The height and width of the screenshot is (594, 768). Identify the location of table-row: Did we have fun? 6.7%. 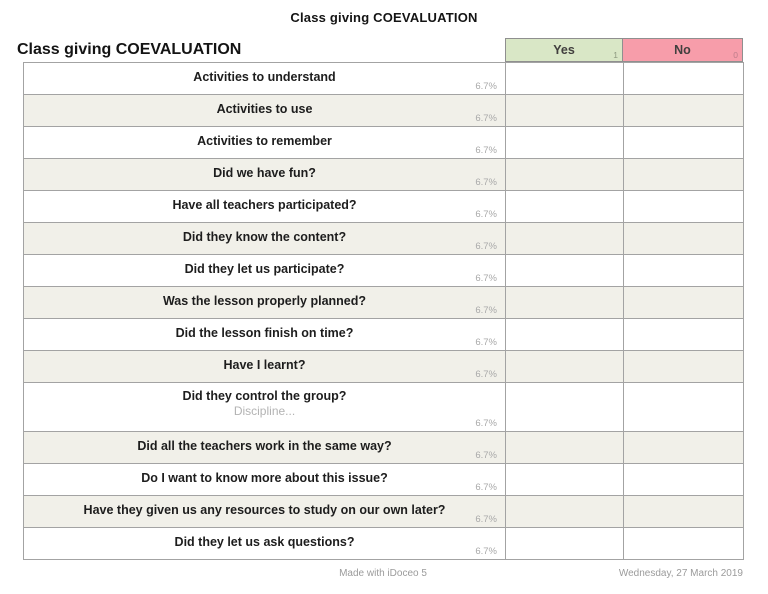
(384, 175).